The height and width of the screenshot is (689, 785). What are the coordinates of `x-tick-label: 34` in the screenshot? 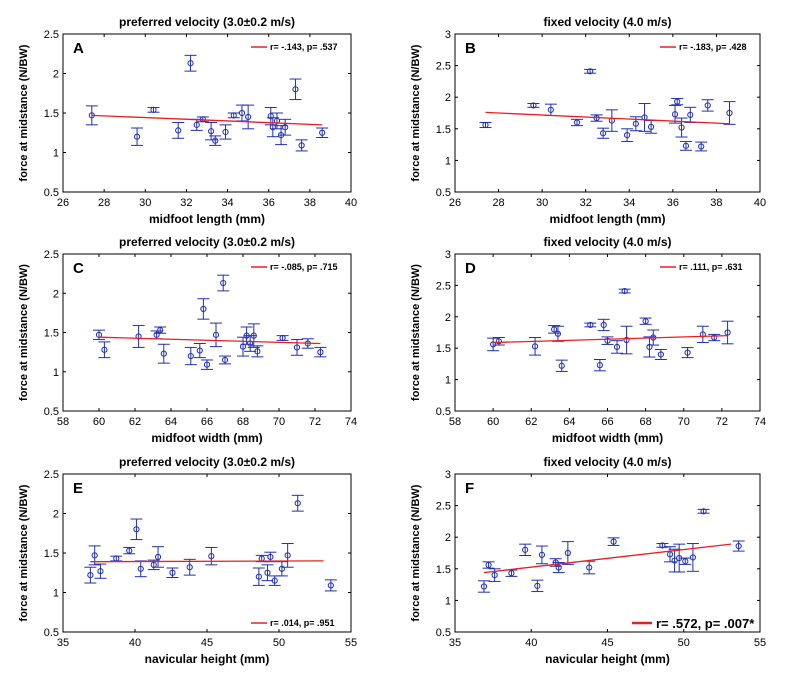 It's located at (629, 203).